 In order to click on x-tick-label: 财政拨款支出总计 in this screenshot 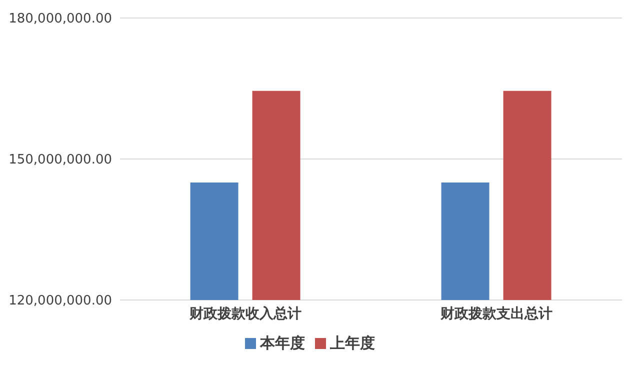, I will do `click(496, 314)`.